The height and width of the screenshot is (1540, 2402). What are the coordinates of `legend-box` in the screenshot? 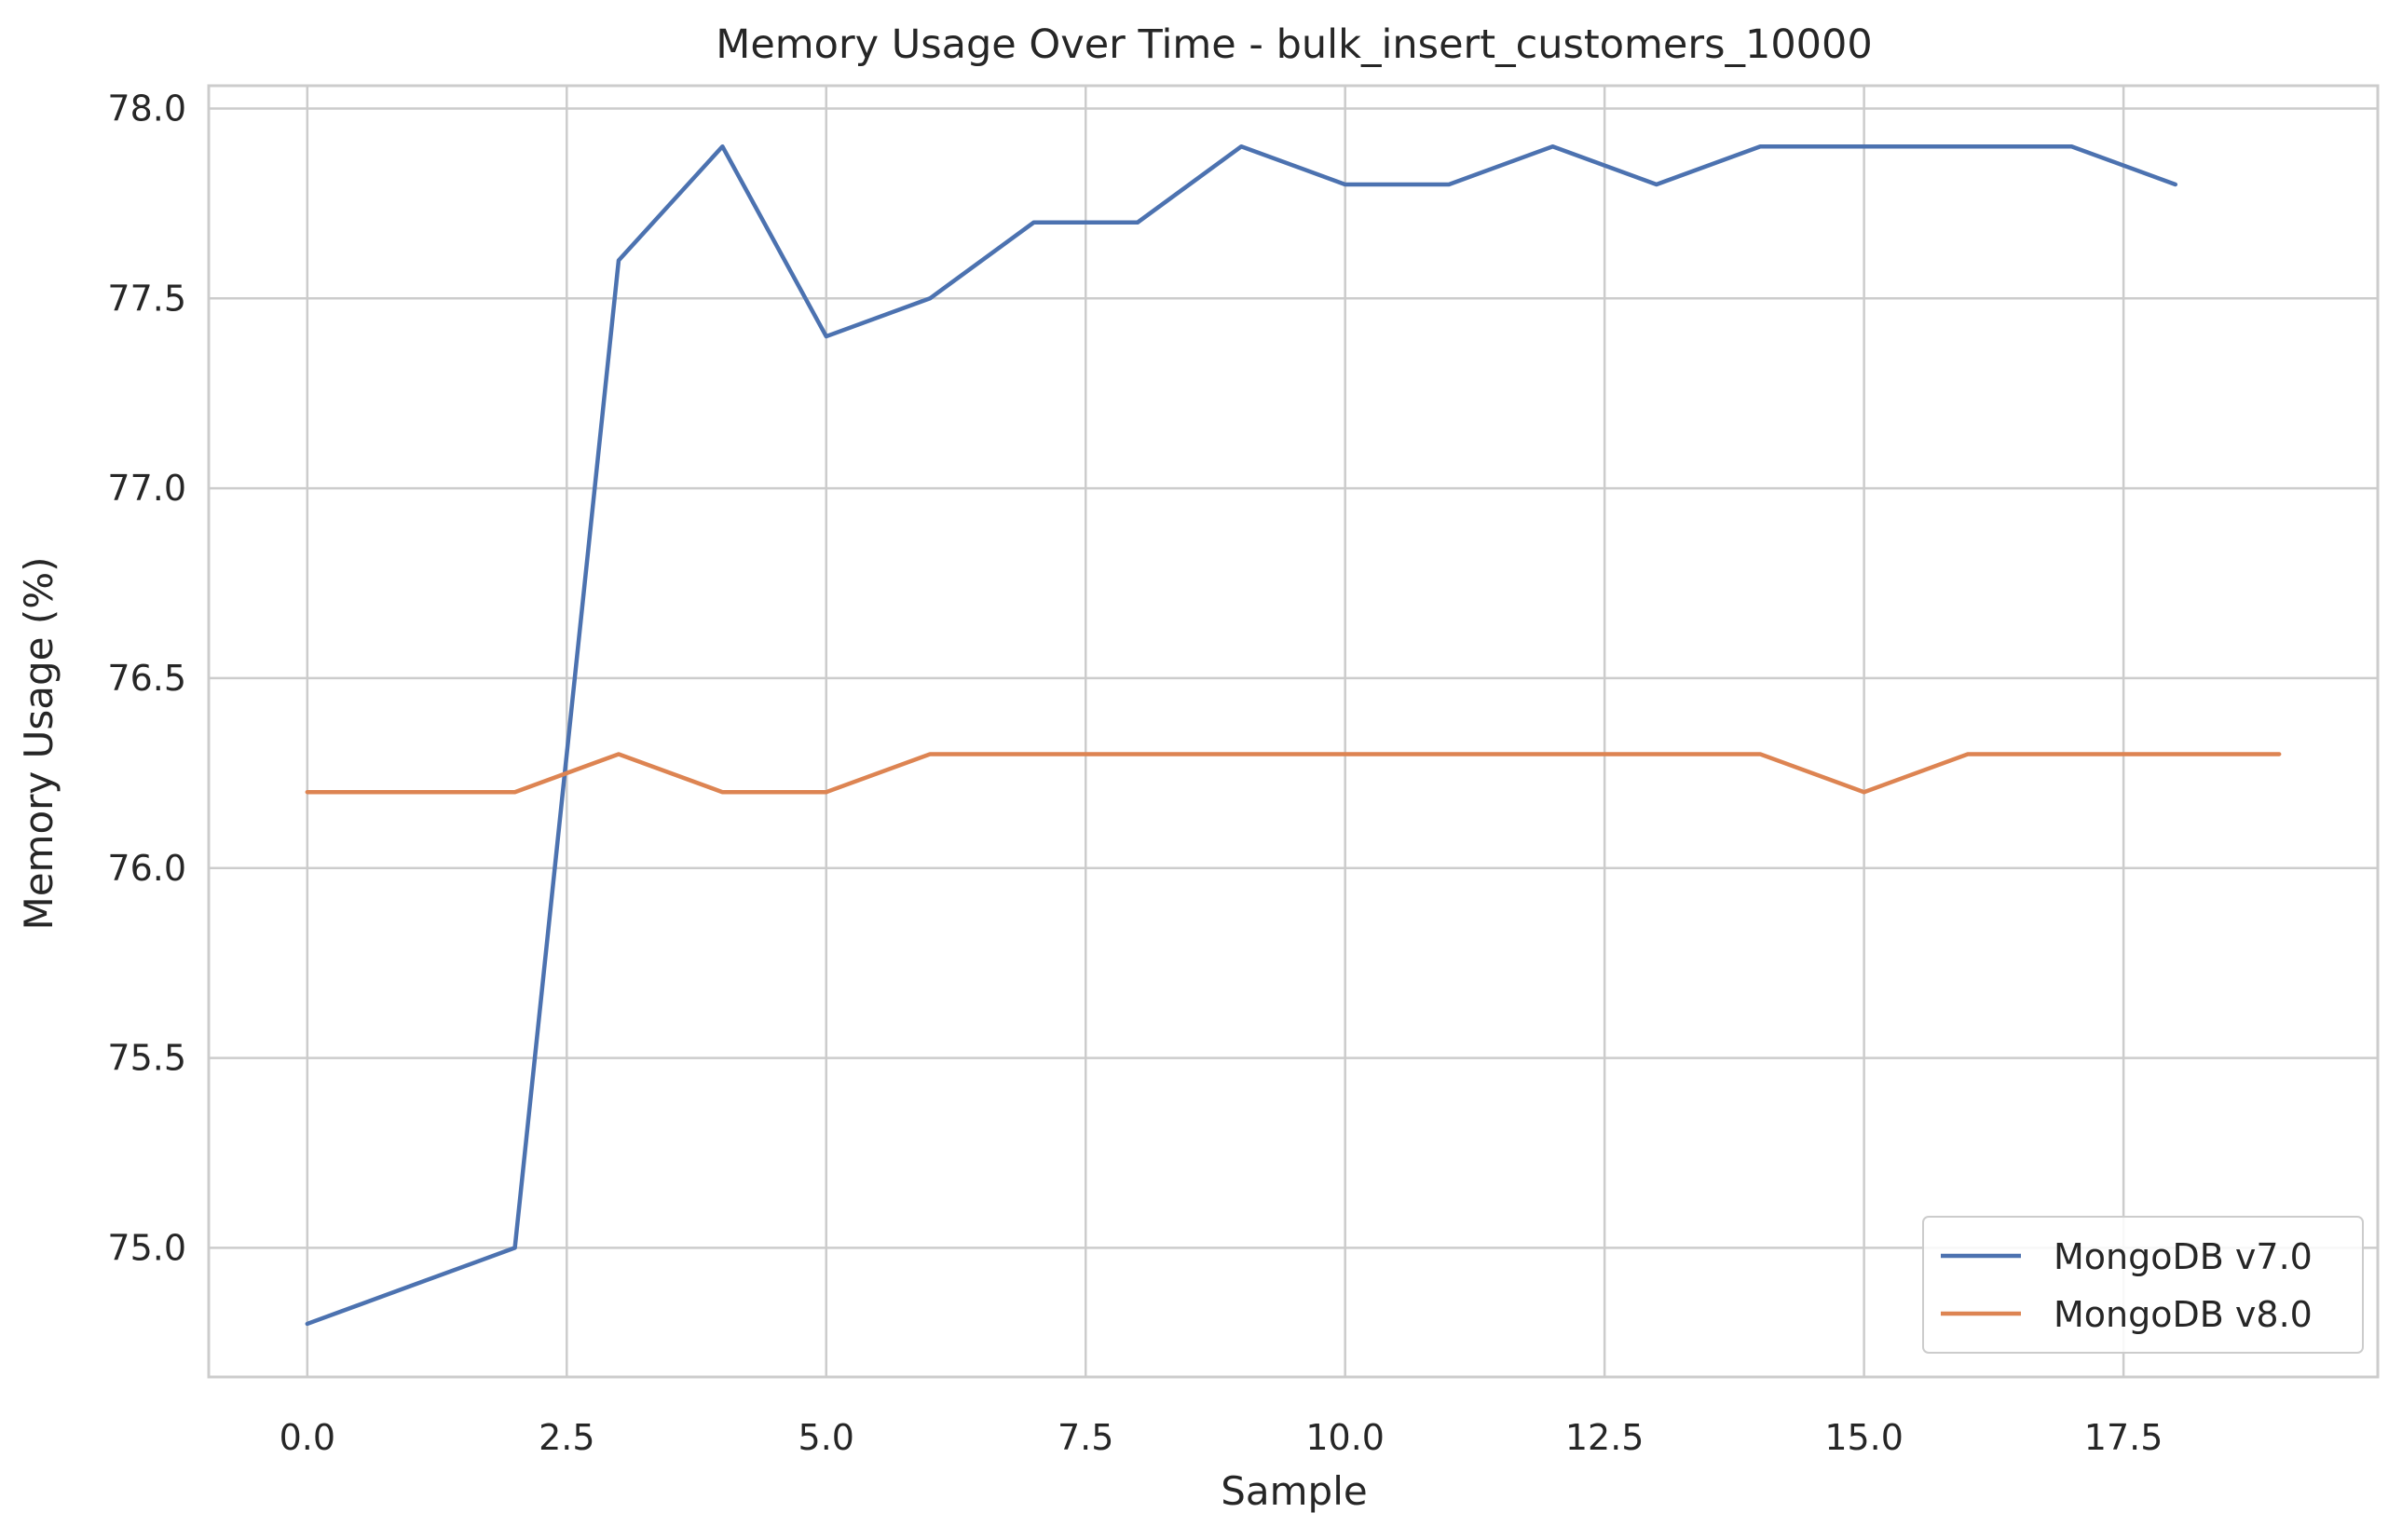 It's located at (2143, 1285).